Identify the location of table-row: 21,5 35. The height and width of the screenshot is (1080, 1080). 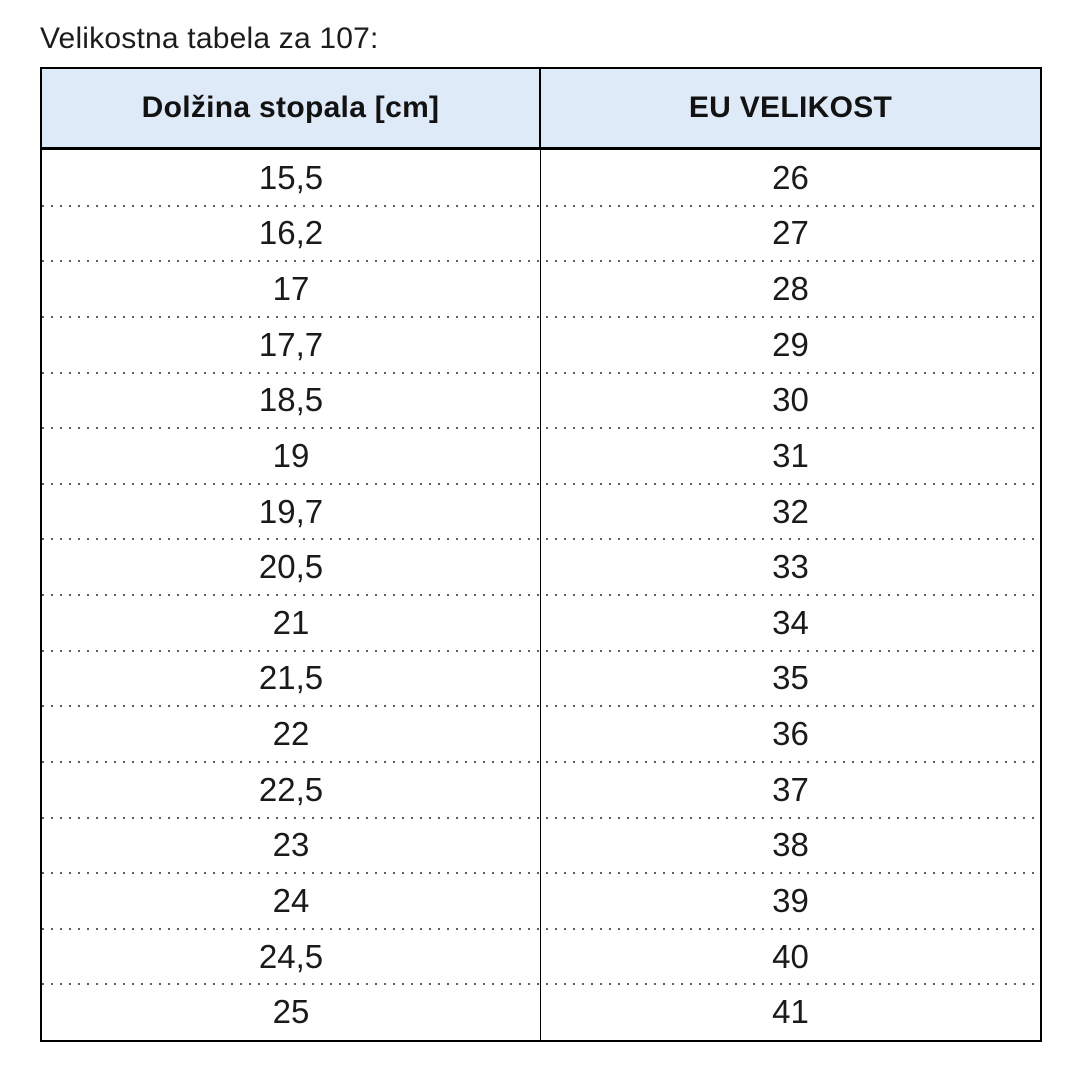
(541, 678).